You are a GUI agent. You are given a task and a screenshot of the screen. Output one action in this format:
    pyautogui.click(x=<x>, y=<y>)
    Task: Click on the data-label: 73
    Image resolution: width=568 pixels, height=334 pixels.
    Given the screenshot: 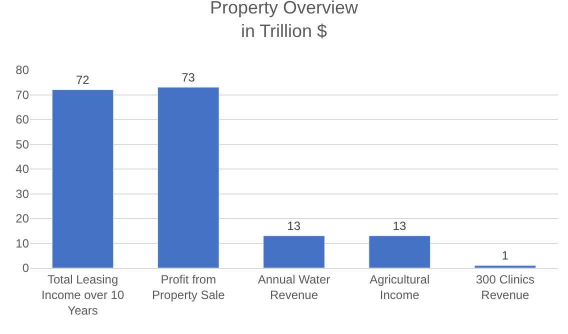 What is the action you would take?
    pyautogui.click(x=189, y=77)
    